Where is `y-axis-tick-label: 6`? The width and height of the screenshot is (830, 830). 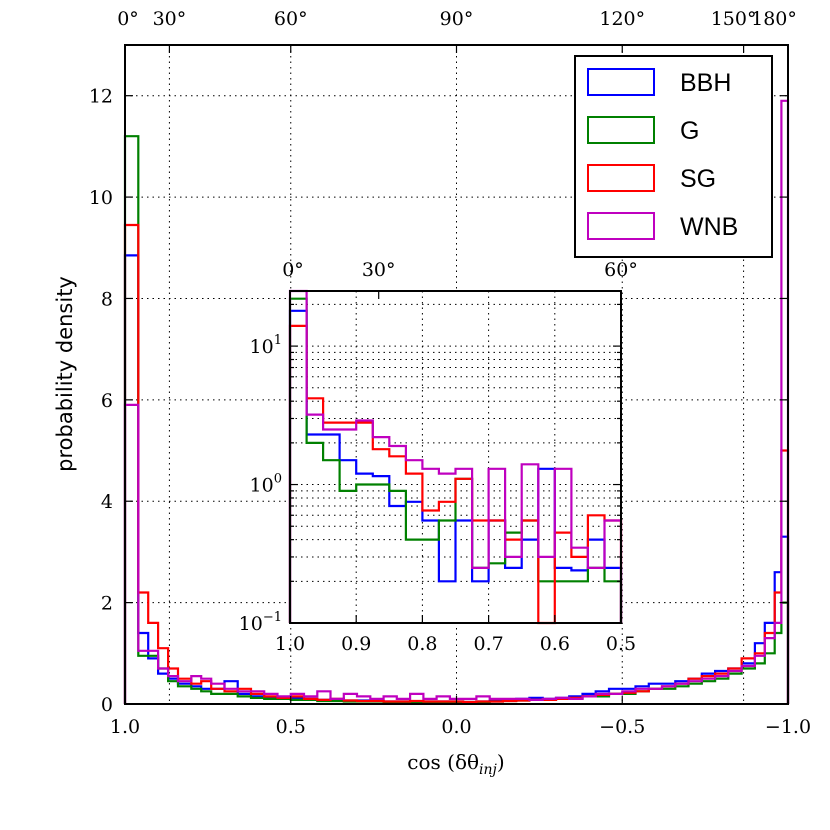 y-axis-tick-label: 6 is located at coordinates (107, 401).